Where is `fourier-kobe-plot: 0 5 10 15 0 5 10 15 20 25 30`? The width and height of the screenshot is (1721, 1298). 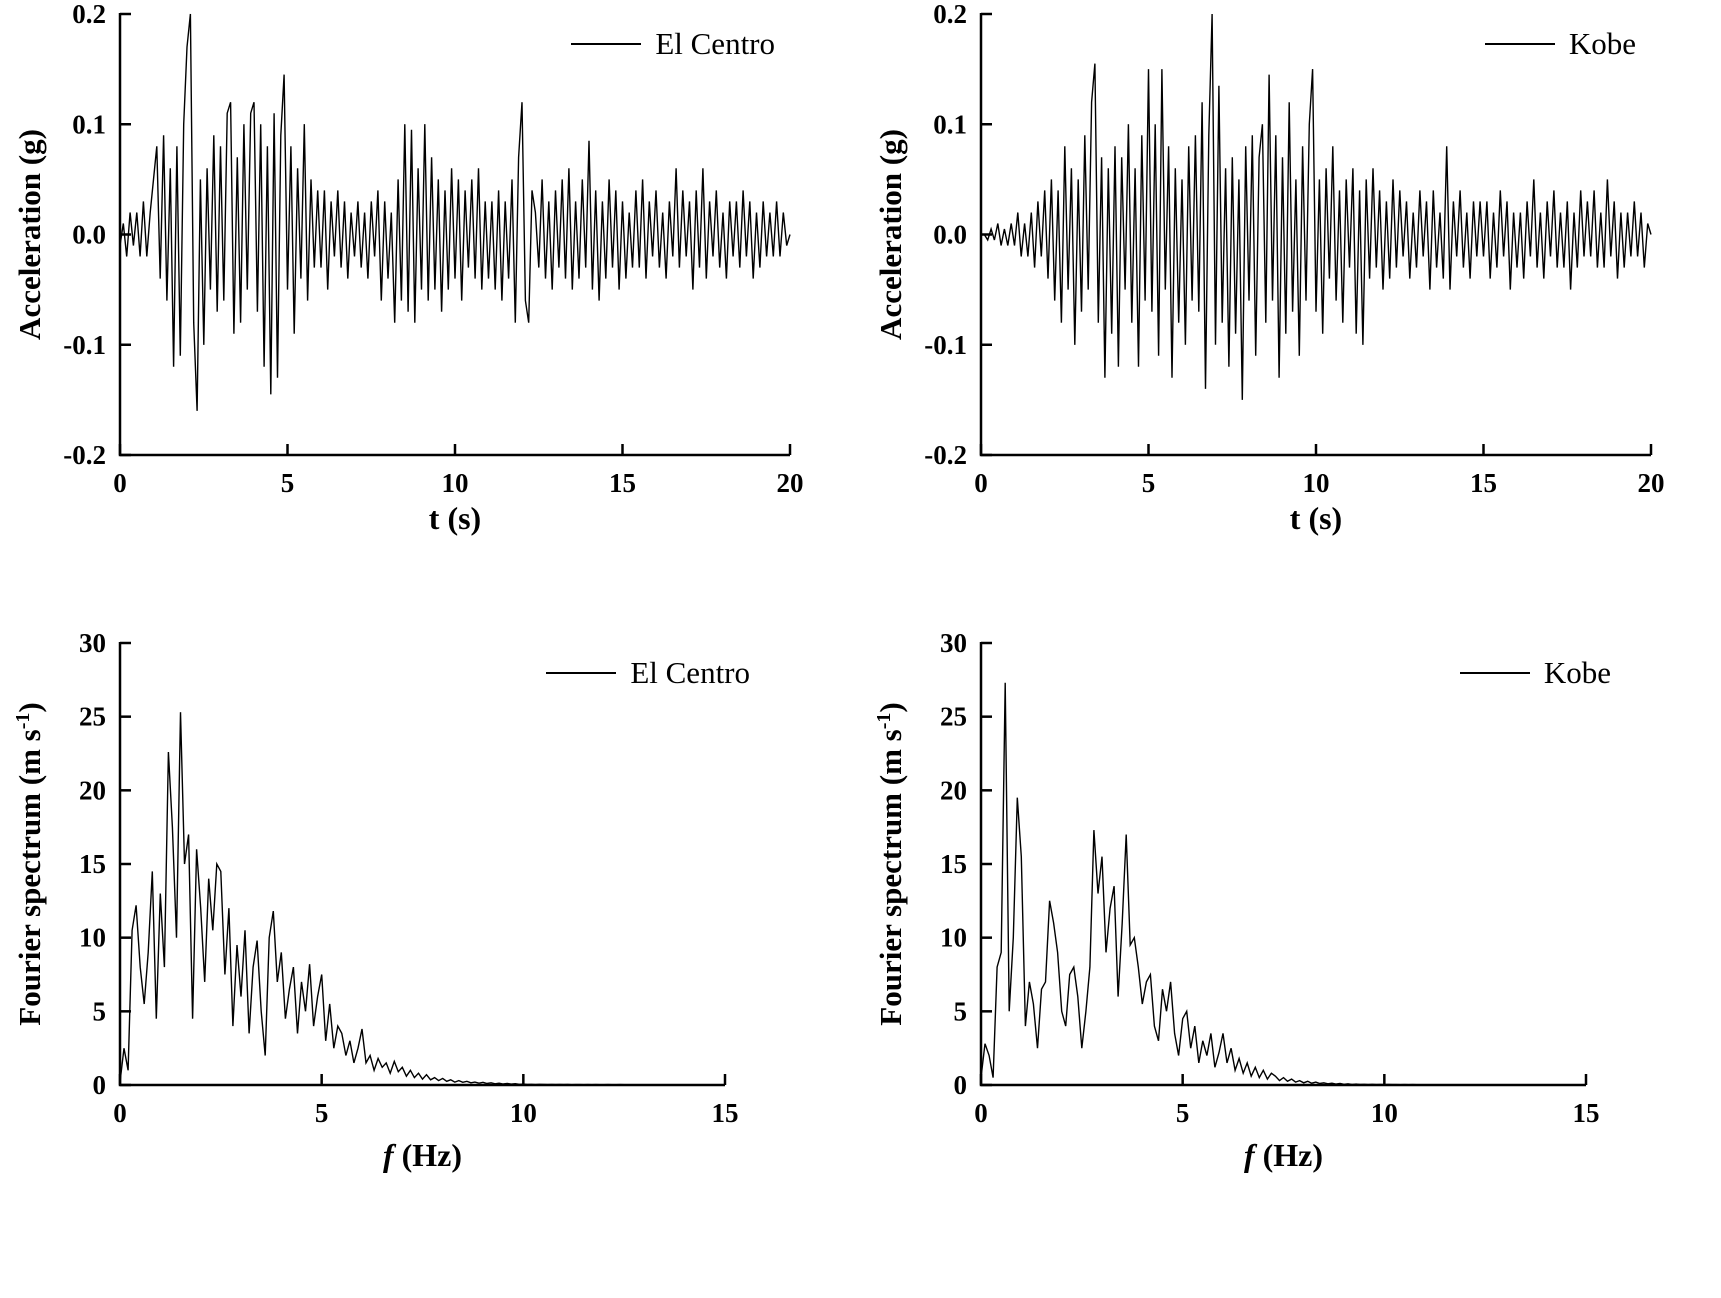
fourier-kobe-plot: 0 5 10 15 0 5 10 15 20 25 30 is located at coordinates (1270, 878).